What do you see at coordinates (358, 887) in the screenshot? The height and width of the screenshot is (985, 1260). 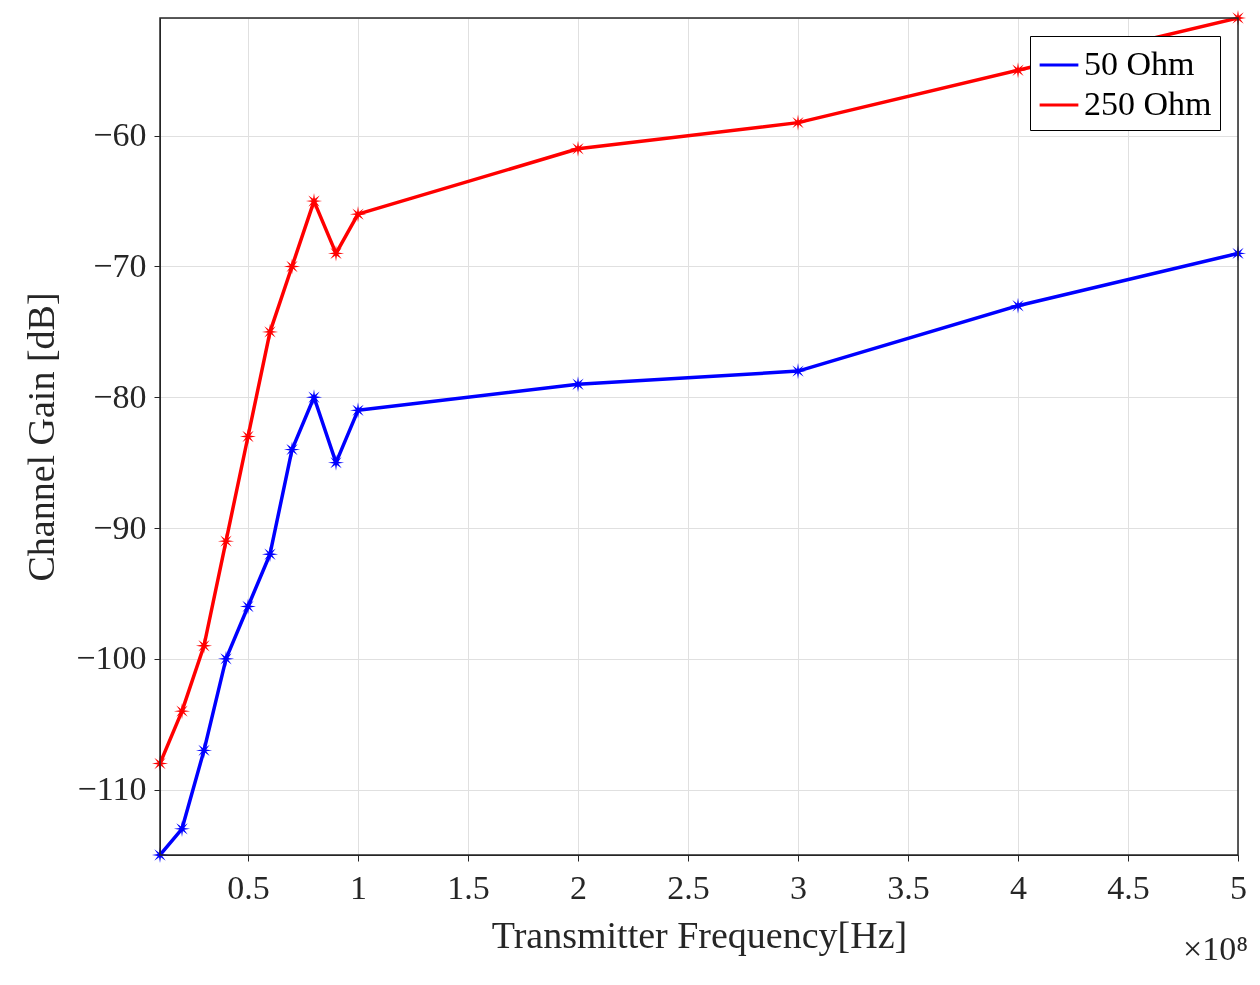 I see `x-tick-label: 1` at bounding box center [358, 887].